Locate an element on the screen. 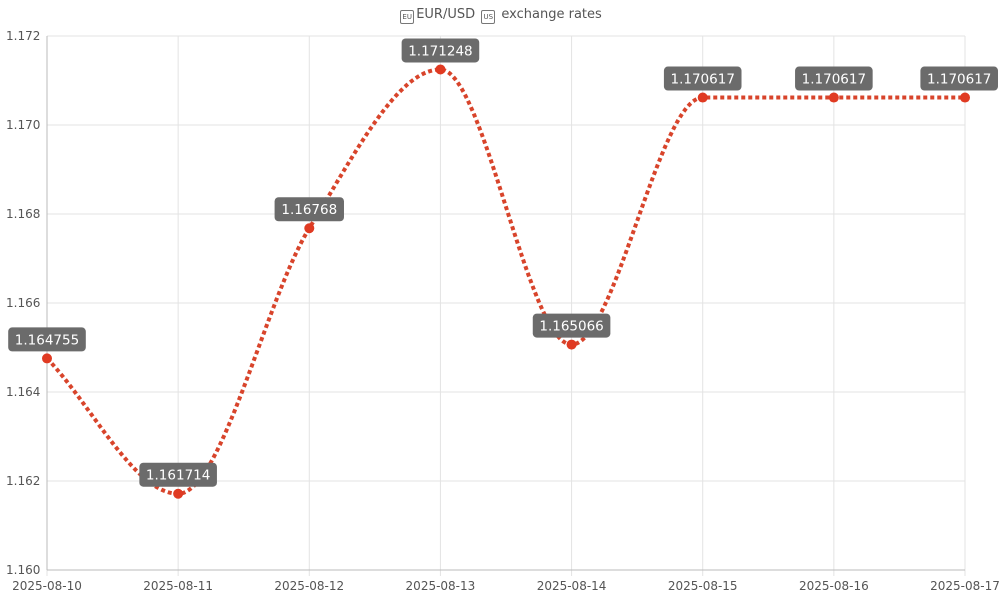 This screenshot has height=604, width=1000. data-label: 1.165066 is located at coordinates (571, 327).